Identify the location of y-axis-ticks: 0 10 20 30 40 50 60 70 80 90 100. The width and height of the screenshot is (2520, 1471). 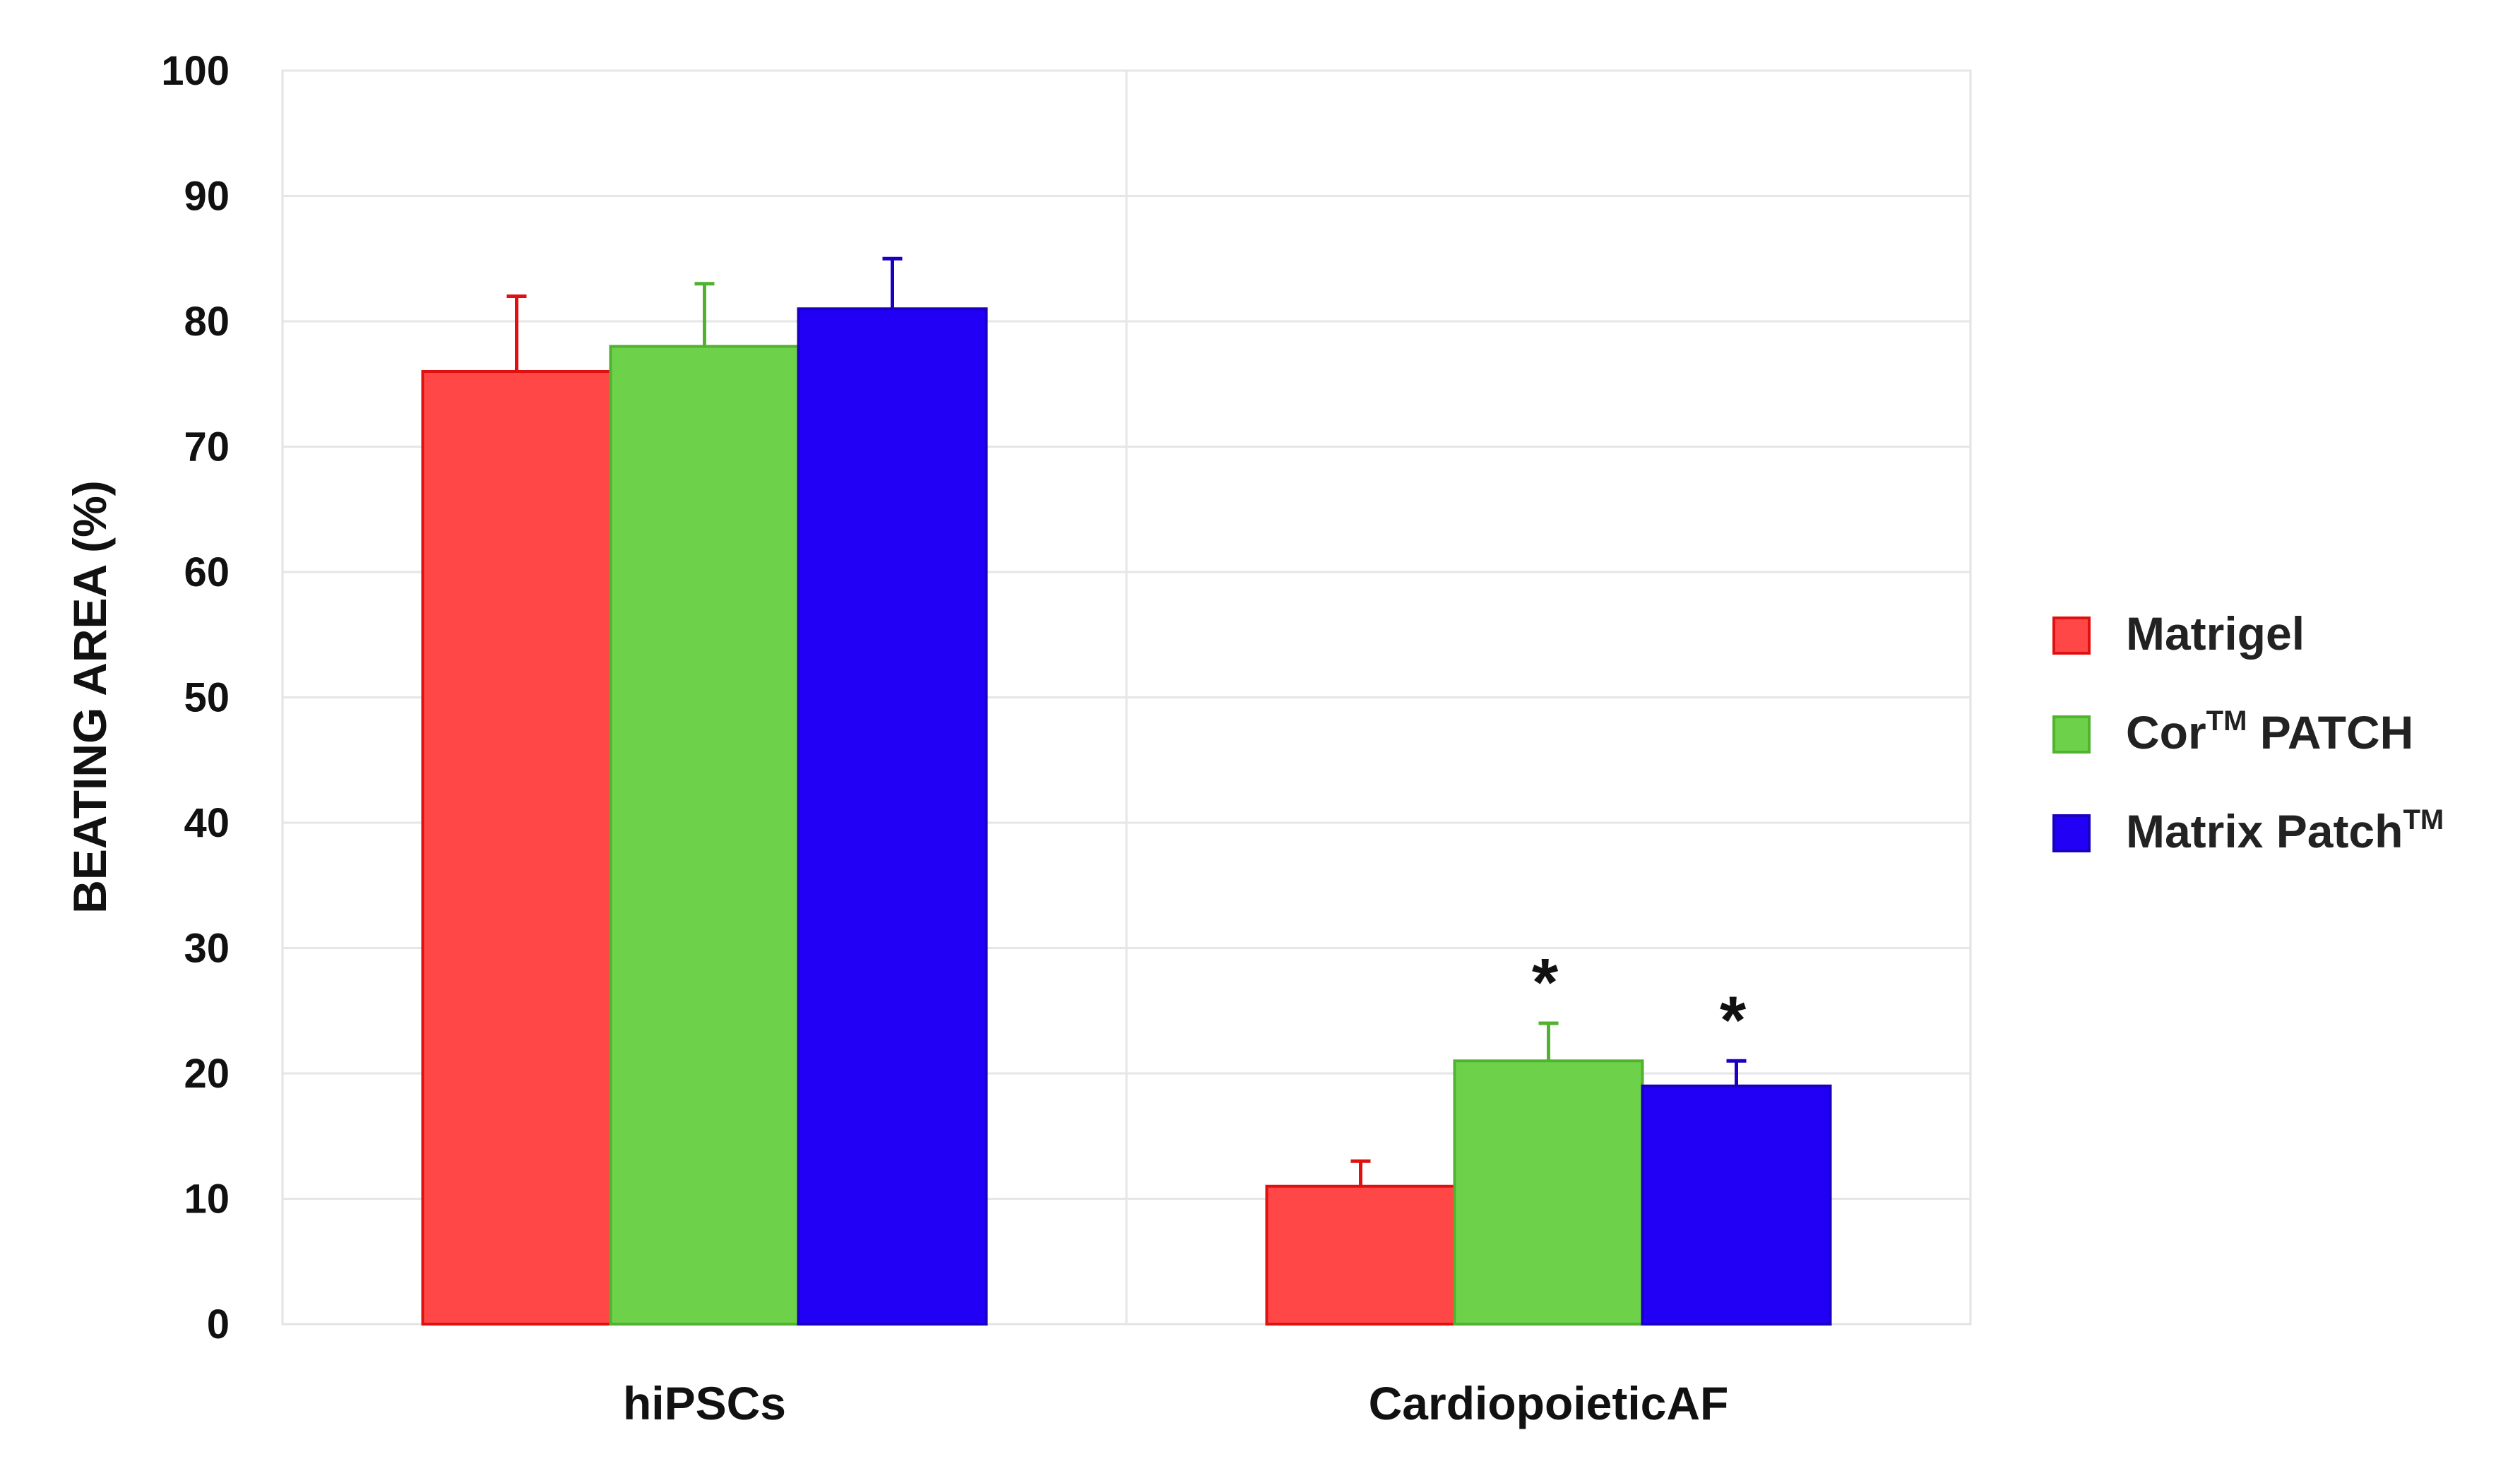
(196, 697).